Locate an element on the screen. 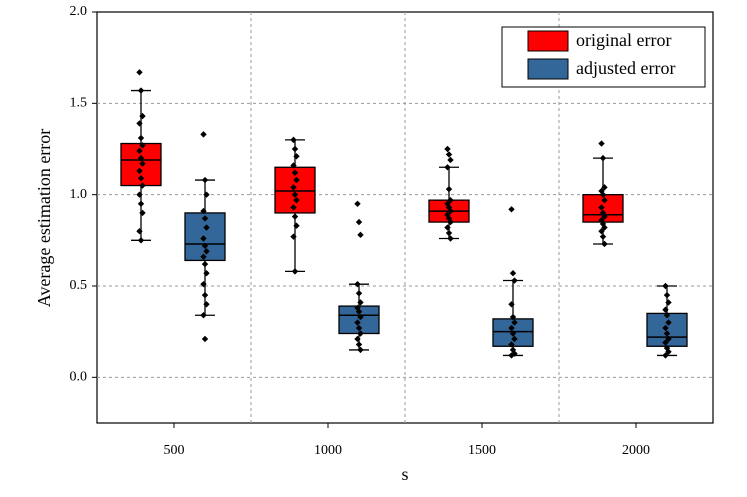 The height and width of the screenshot is (497, 747). legend-label: adjusted error is located at coordinates (625, 68).